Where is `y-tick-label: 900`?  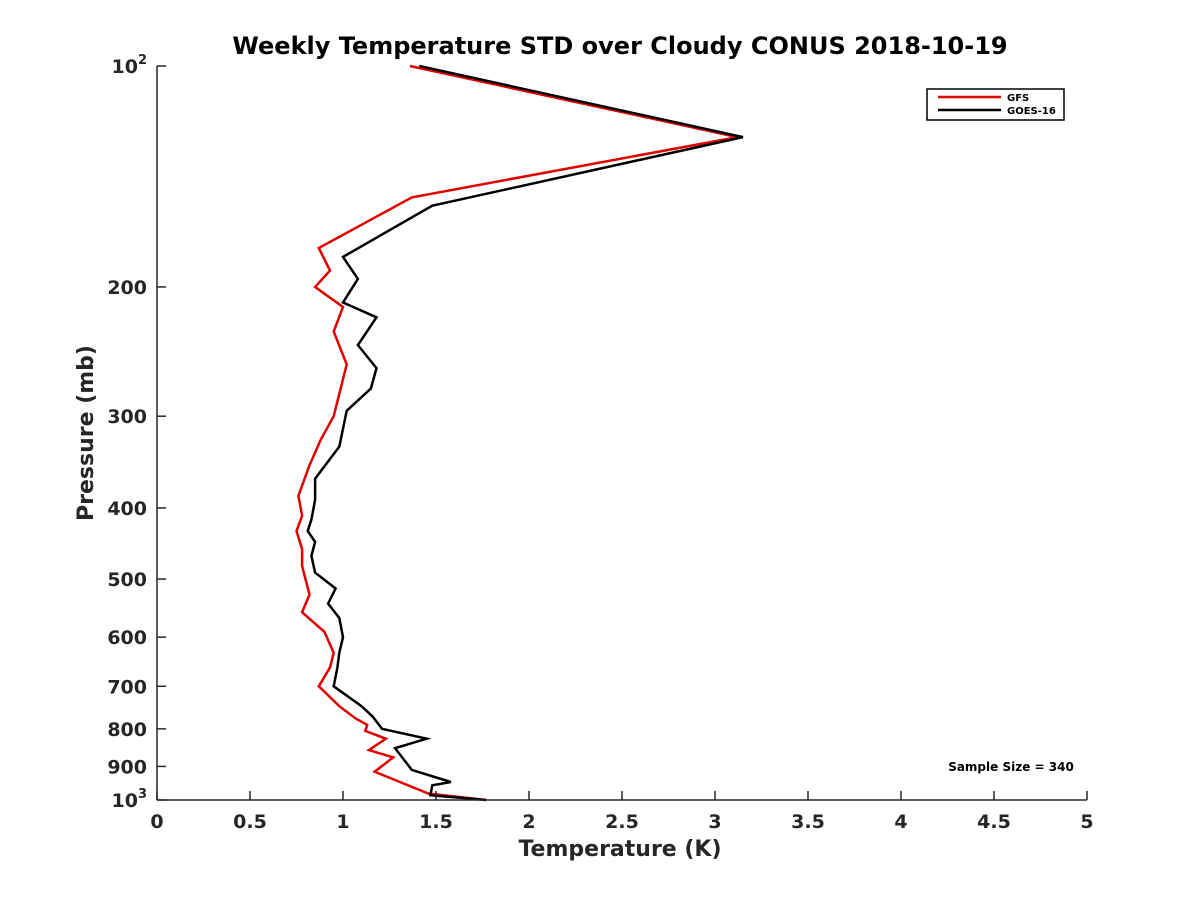 y-tick-label: 900 is located at coordinates (127, 767).